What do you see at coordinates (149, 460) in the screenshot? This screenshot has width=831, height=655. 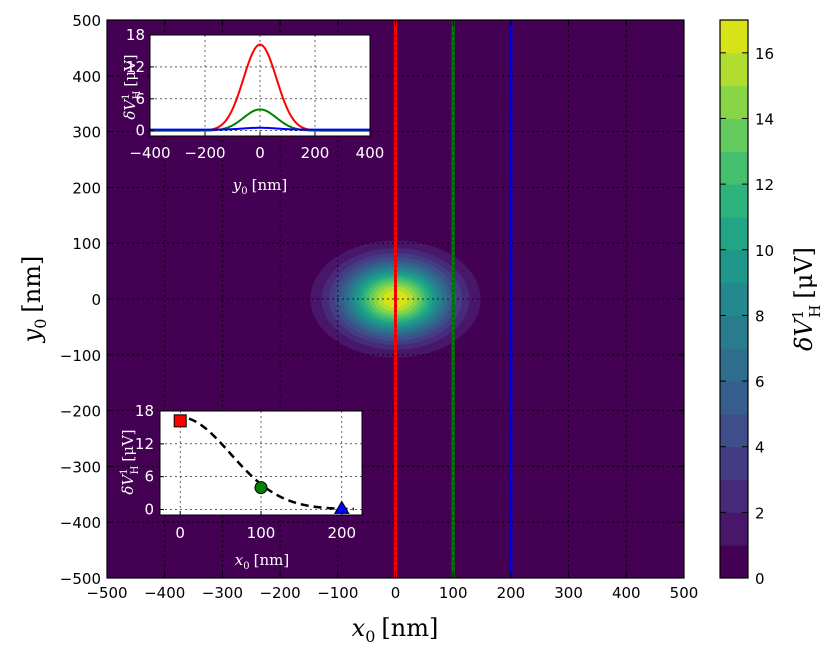 I see `bottom-inset-y-ticks: 0 6 12 18` at bounding box center [149, 460].